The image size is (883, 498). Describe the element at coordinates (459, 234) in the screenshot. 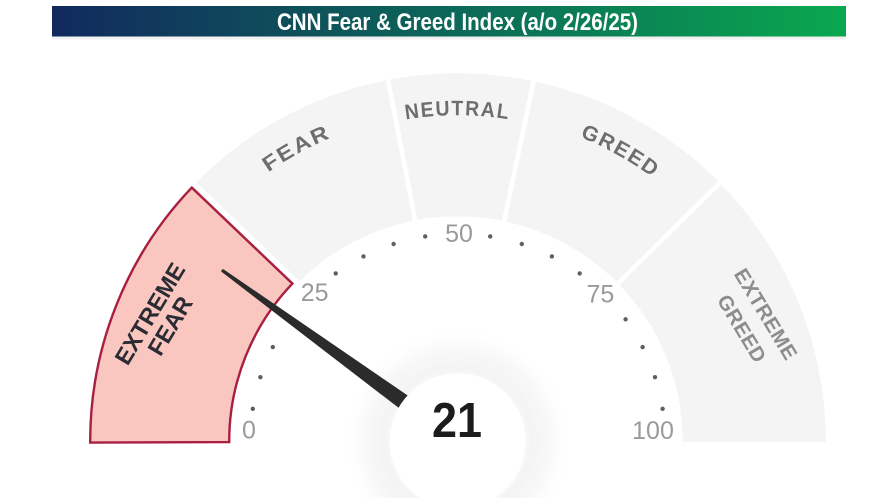

I see `svg-text: 50` at that location.